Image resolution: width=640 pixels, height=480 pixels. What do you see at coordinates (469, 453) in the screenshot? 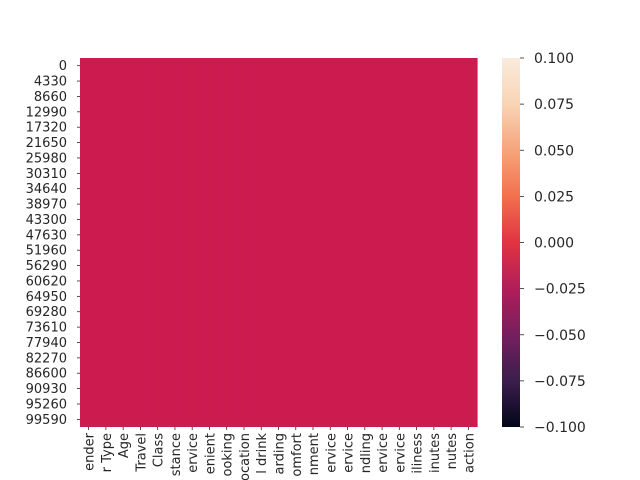
I see `x-tick-label: action` at bounding box center [469, 453].